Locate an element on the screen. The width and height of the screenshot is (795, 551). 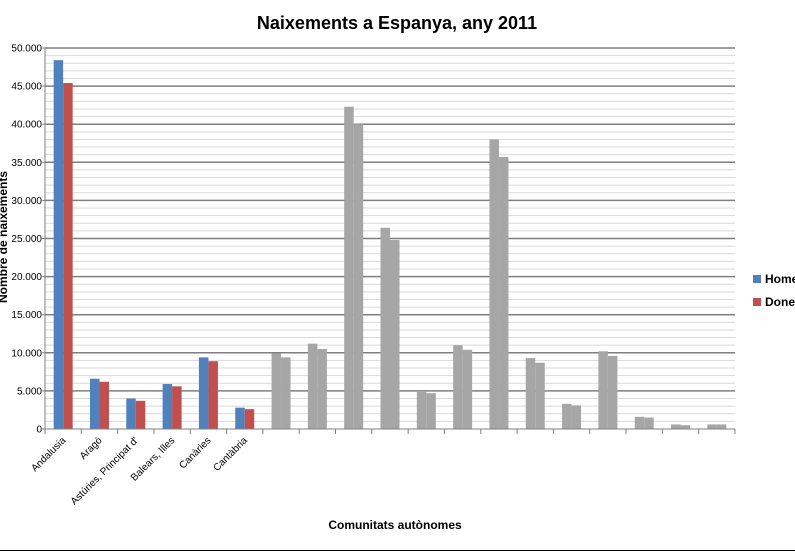
y-tick-label: 50.000 is located at coordinates (26, 49).